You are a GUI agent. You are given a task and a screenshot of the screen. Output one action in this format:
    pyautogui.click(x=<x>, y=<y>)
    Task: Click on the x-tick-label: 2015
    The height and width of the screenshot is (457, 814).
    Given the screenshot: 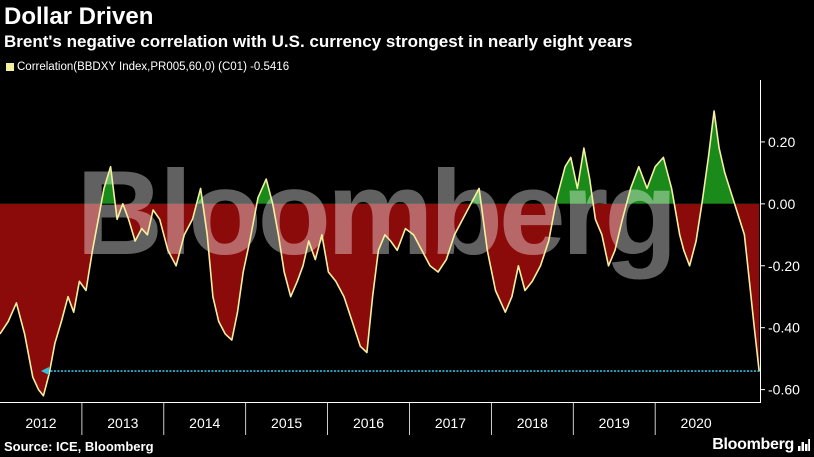 What is the action you would take?
    pyautogui.click(x=286, y=423)
    